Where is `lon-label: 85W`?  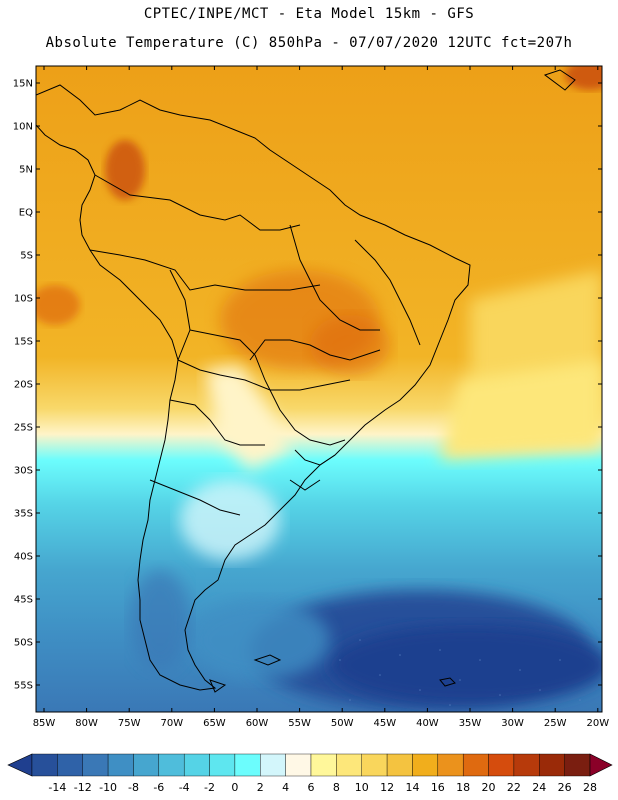 lon-label: 85W is located at coordinates (44, 723).